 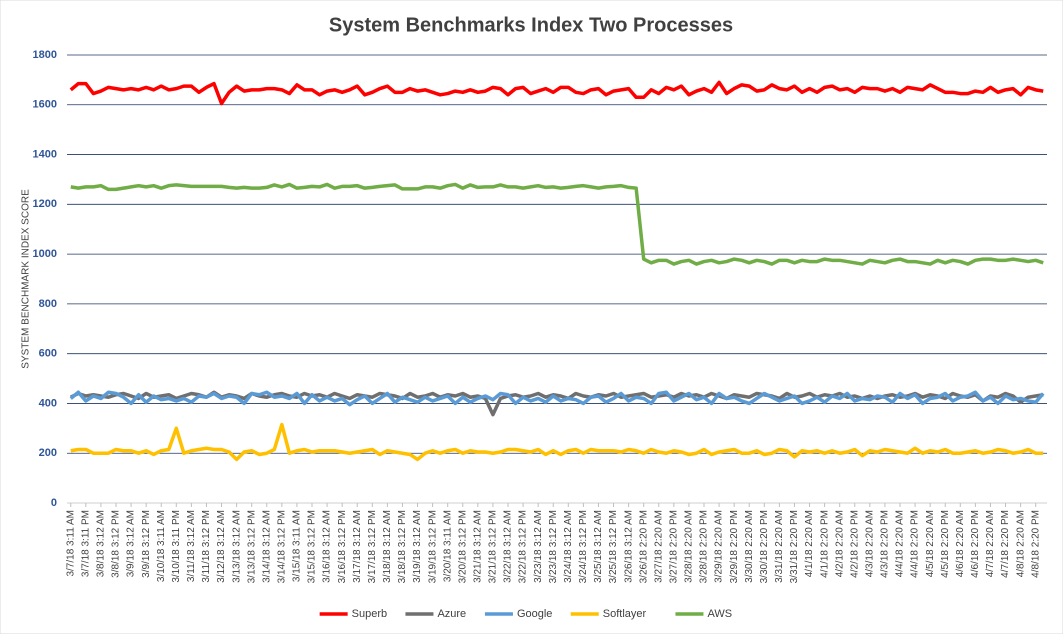 I want to click on x-tick-label: 3/18/18 3:12 PM, so click(x=402, y=546).